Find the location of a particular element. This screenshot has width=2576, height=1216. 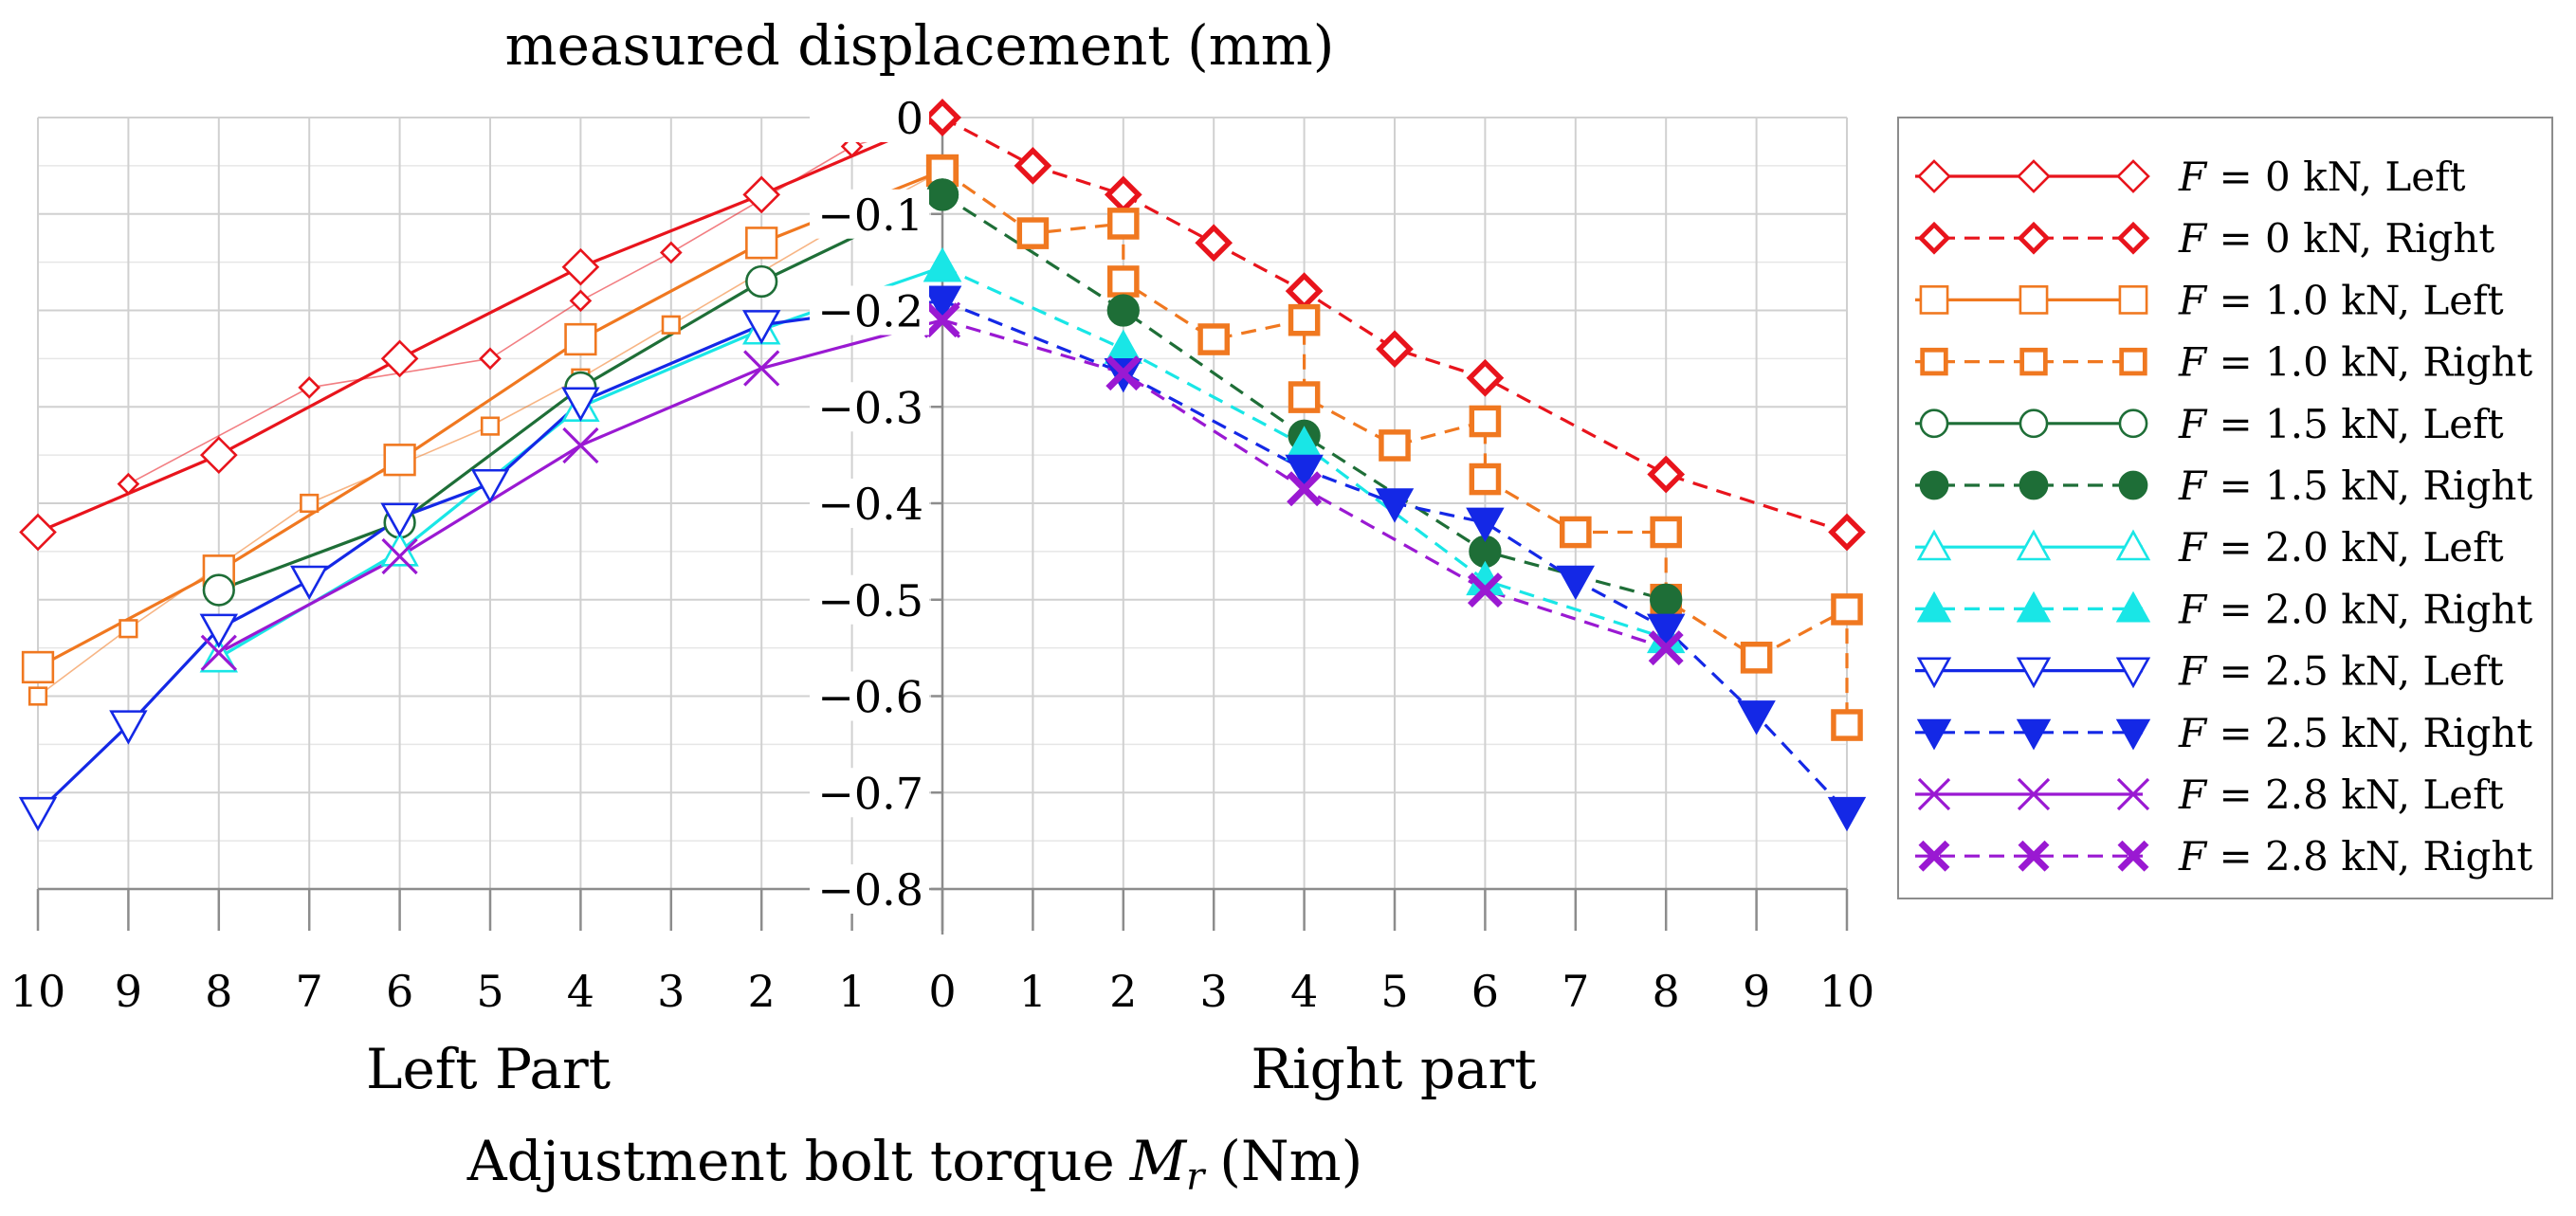

legend-label: F = 2.8 kN, Right is located at coordinates (2355, 856).